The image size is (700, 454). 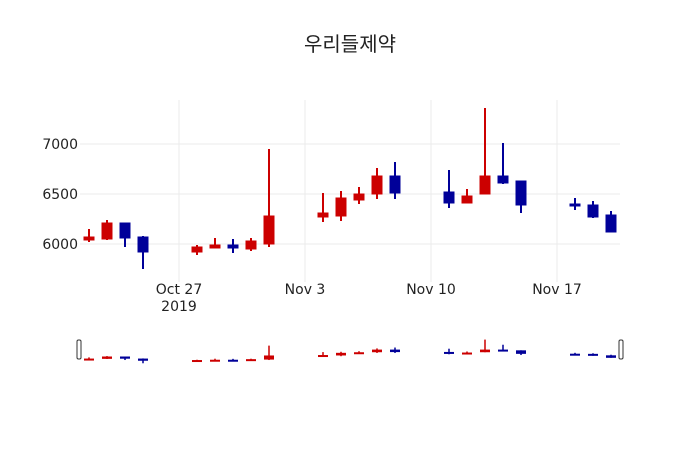 What do you see at coordinates (179, 290) in the screenshot?
I see `x-tick-label: Oct 27` at bounding box center [179, 290].